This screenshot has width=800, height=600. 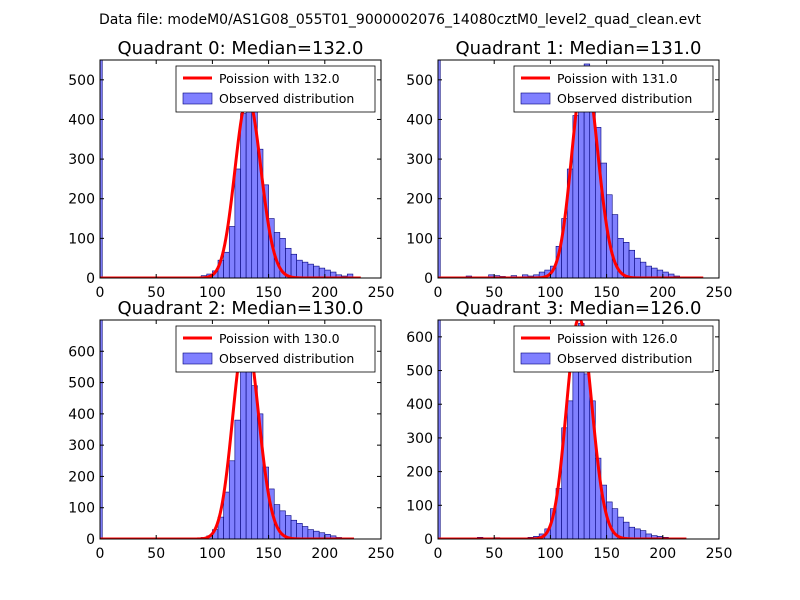 I want to click on legend: Poission with 131.0 Observed distribution, so click(x=613, y=89).